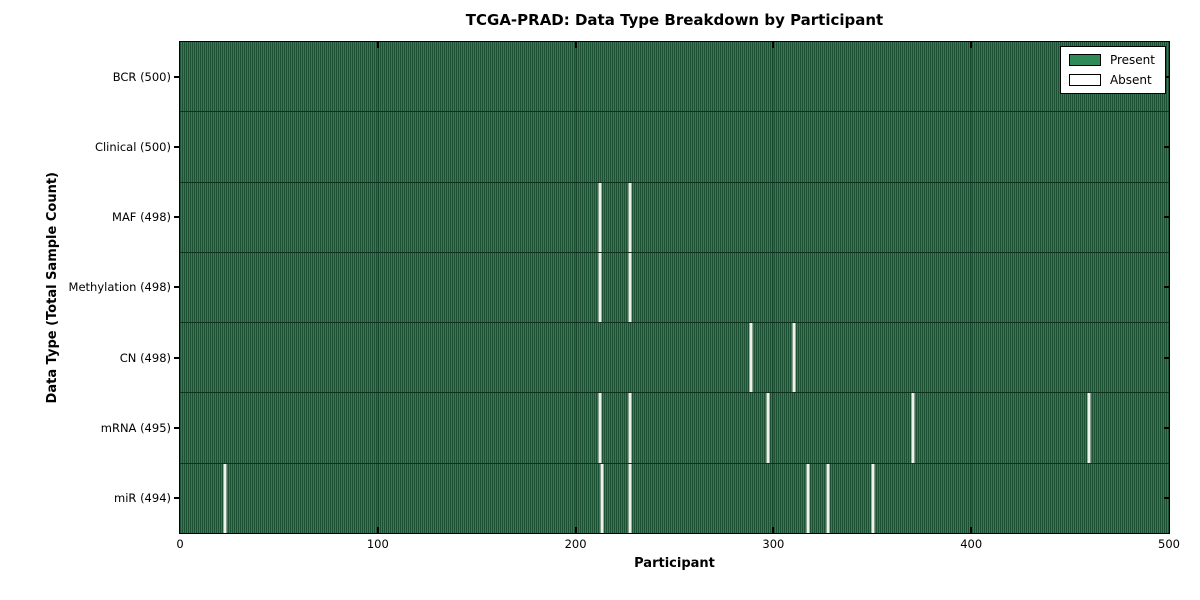 The width and height of the screenshot is (1200, 600). Describe the element at coordinates (145, 357) in the screenshot. I see `y-tick-label: CN (498)` at that location.